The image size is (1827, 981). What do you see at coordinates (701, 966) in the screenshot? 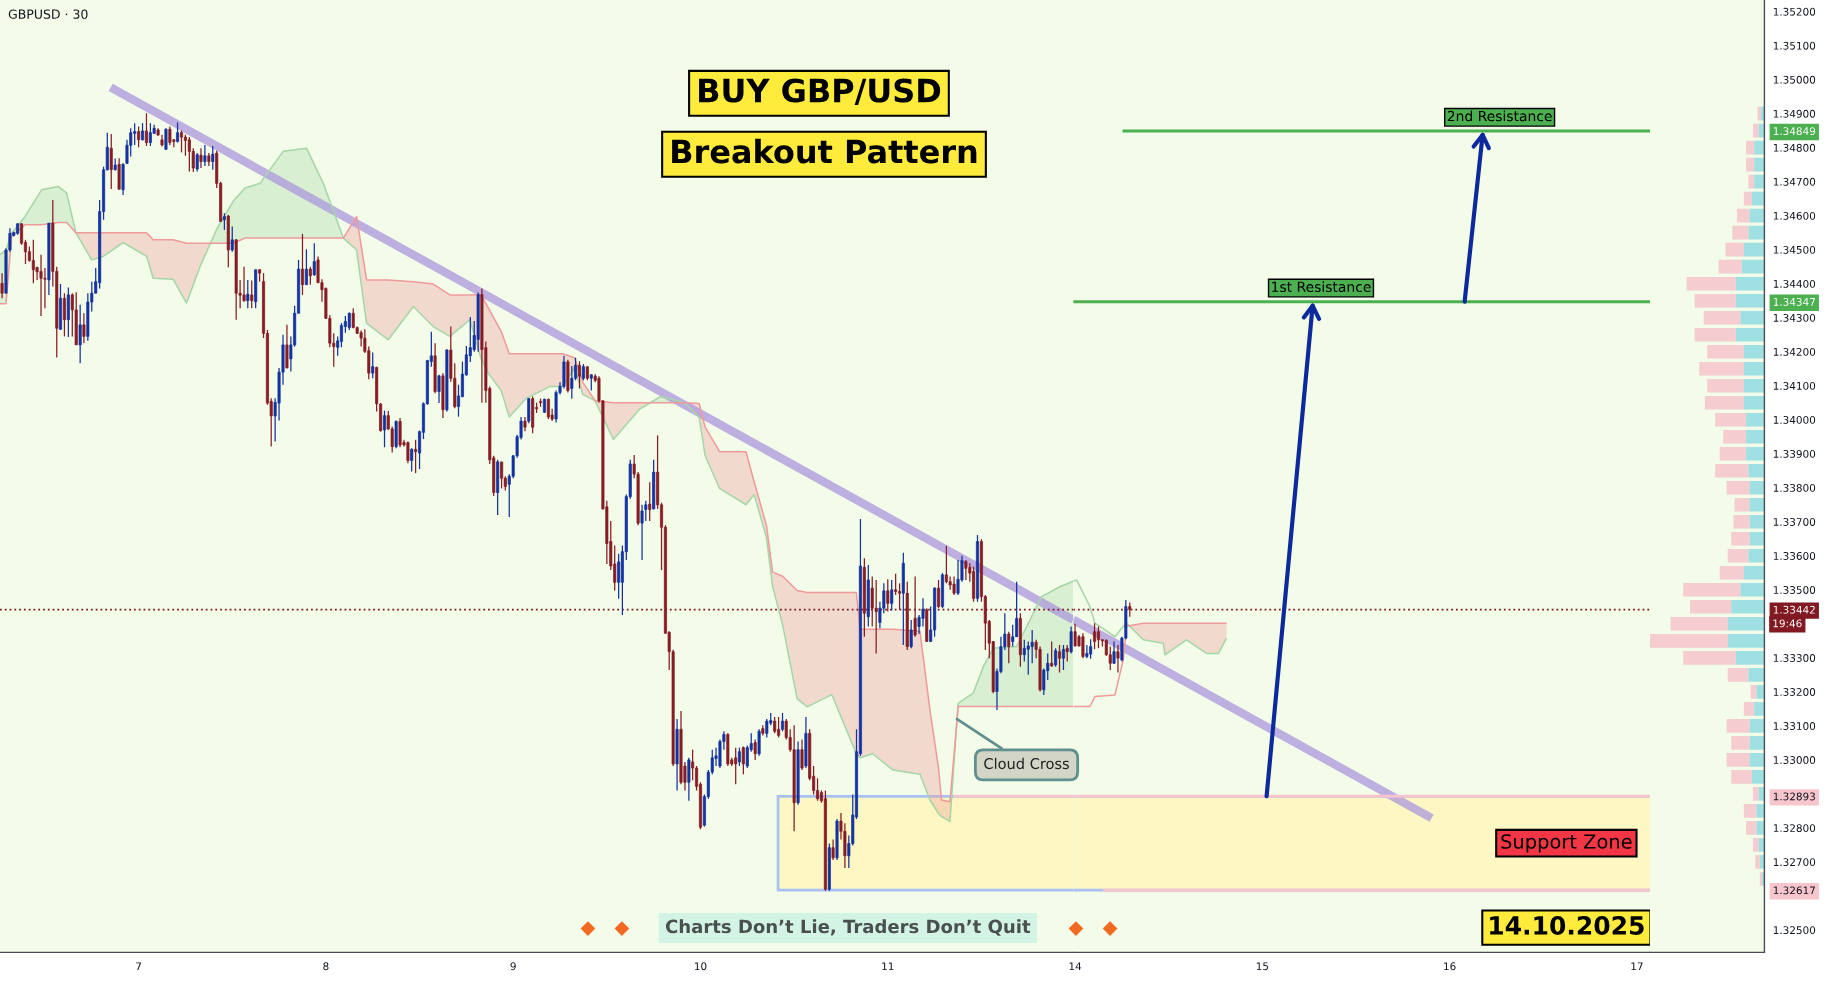
I see `x-tick-label: 10` at bounding box center [701, 966].